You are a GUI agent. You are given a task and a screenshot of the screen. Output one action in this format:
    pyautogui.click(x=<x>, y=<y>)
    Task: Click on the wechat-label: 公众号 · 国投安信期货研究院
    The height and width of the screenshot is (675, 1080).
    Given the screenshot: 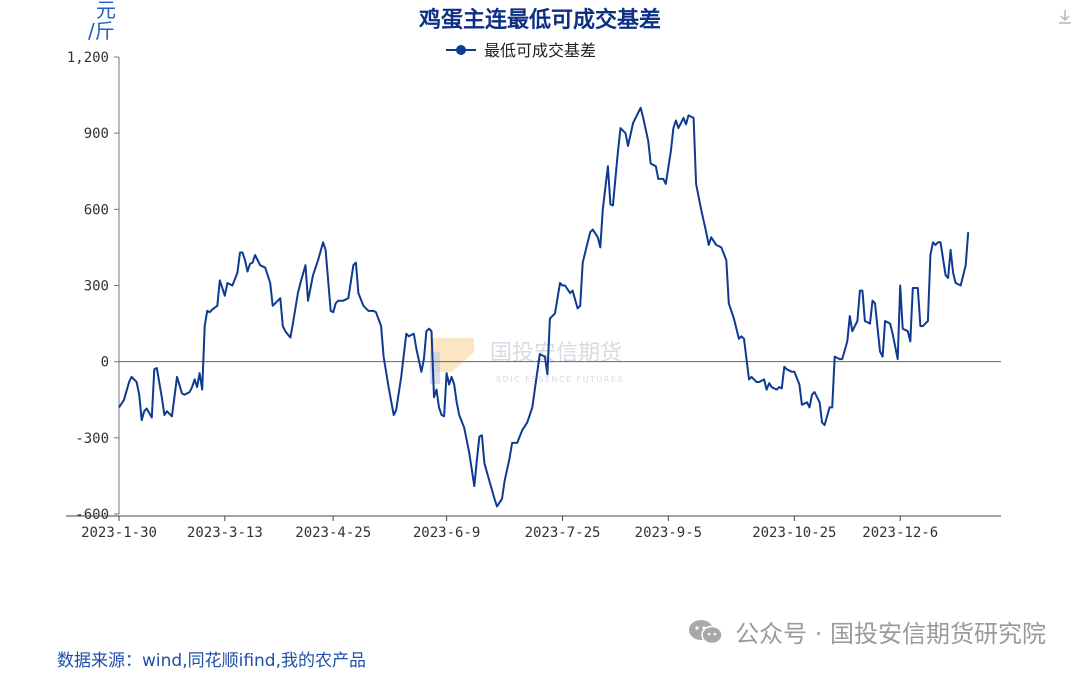 What is the action you would take?
    pyautogui.click(x=890, y=634)
    